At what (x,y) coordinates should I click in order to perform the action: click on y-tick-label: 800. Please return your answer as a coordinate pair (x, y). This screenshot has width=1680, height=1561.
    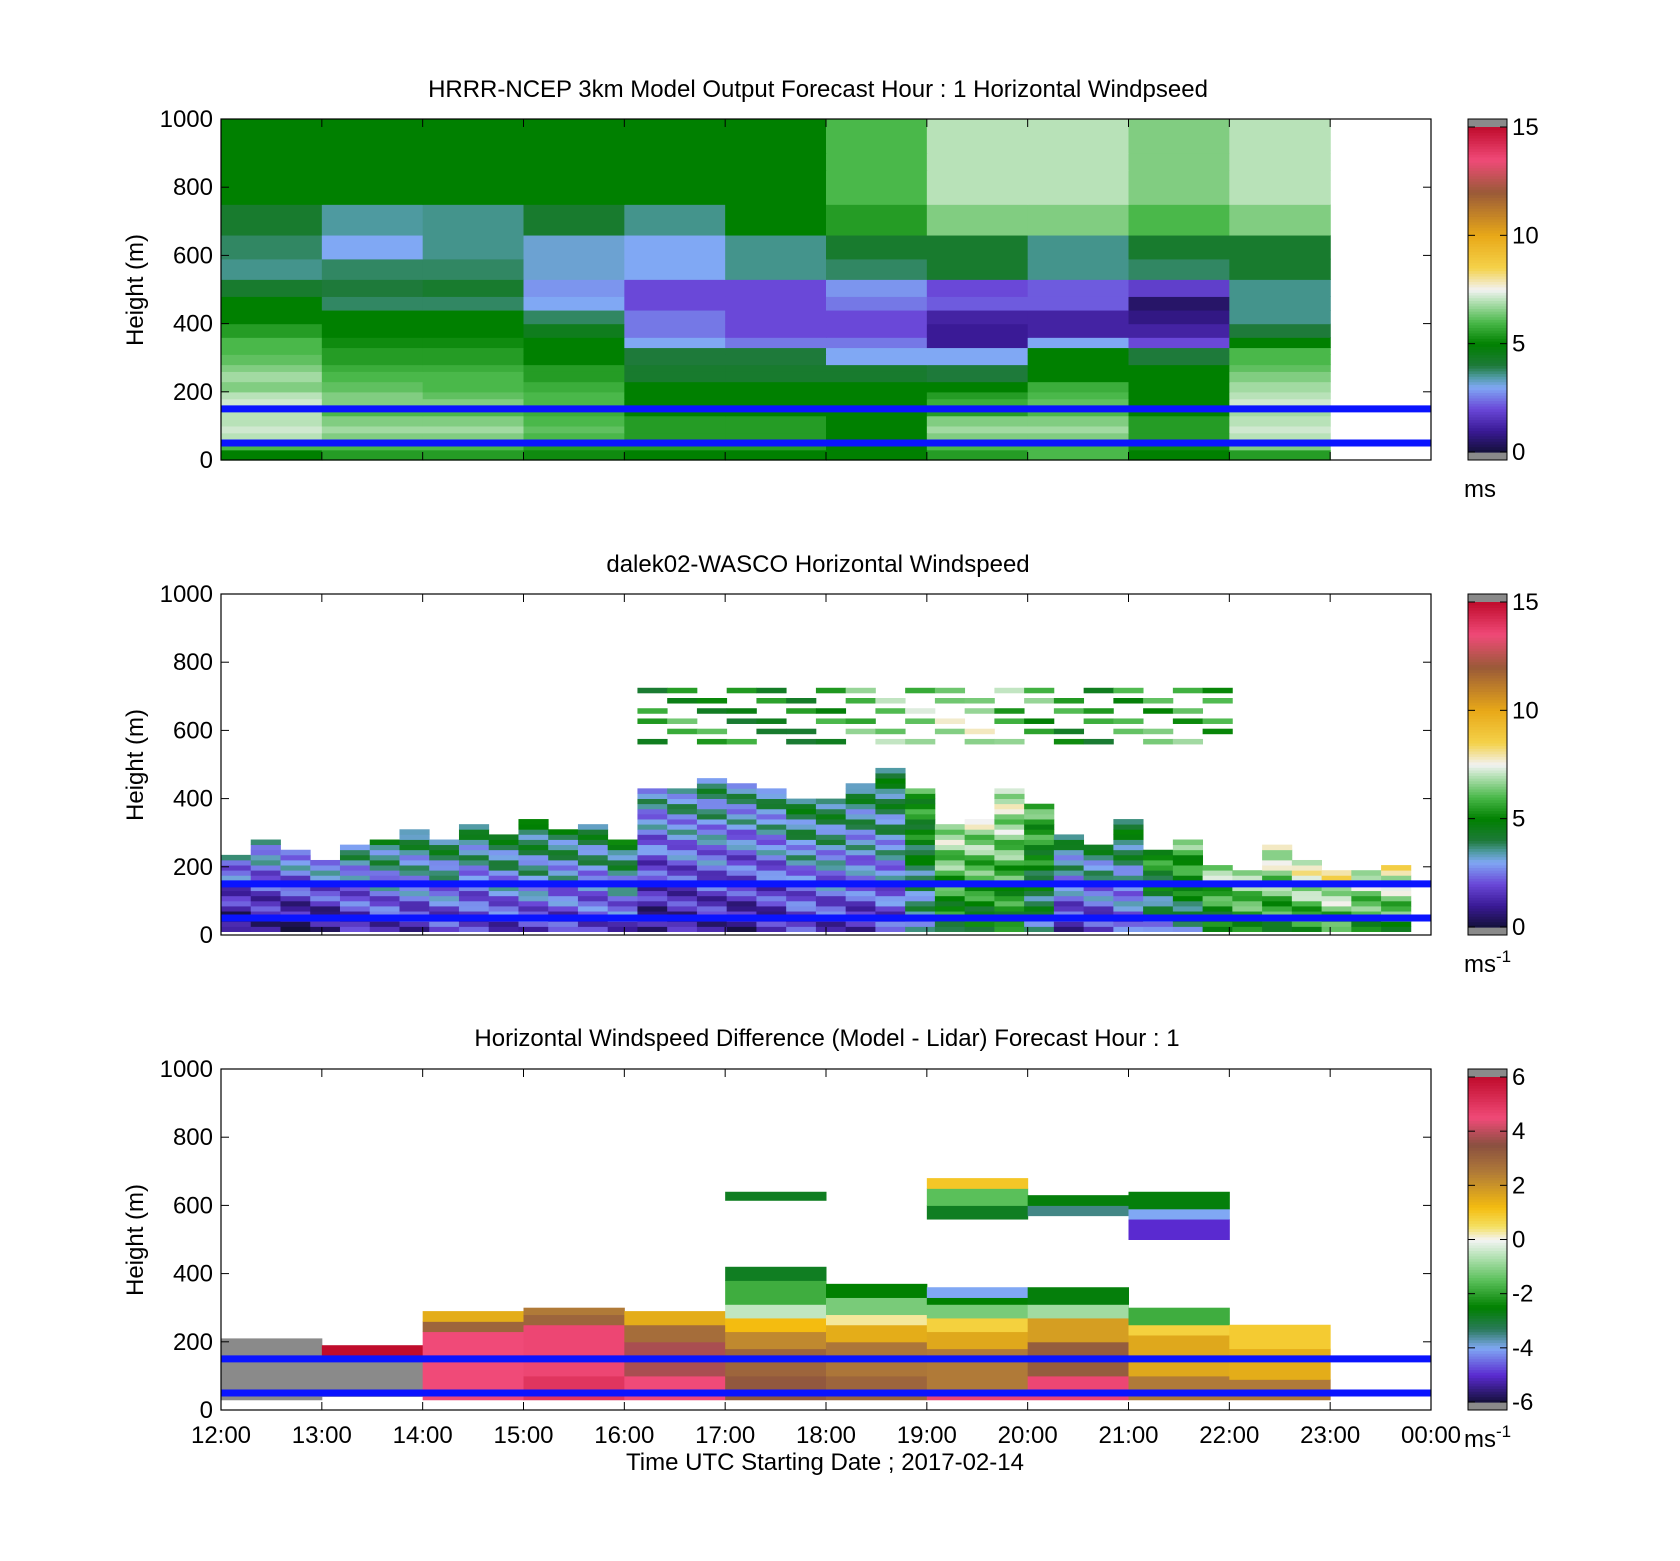
    Looking at the image, I should click on (193, 662).